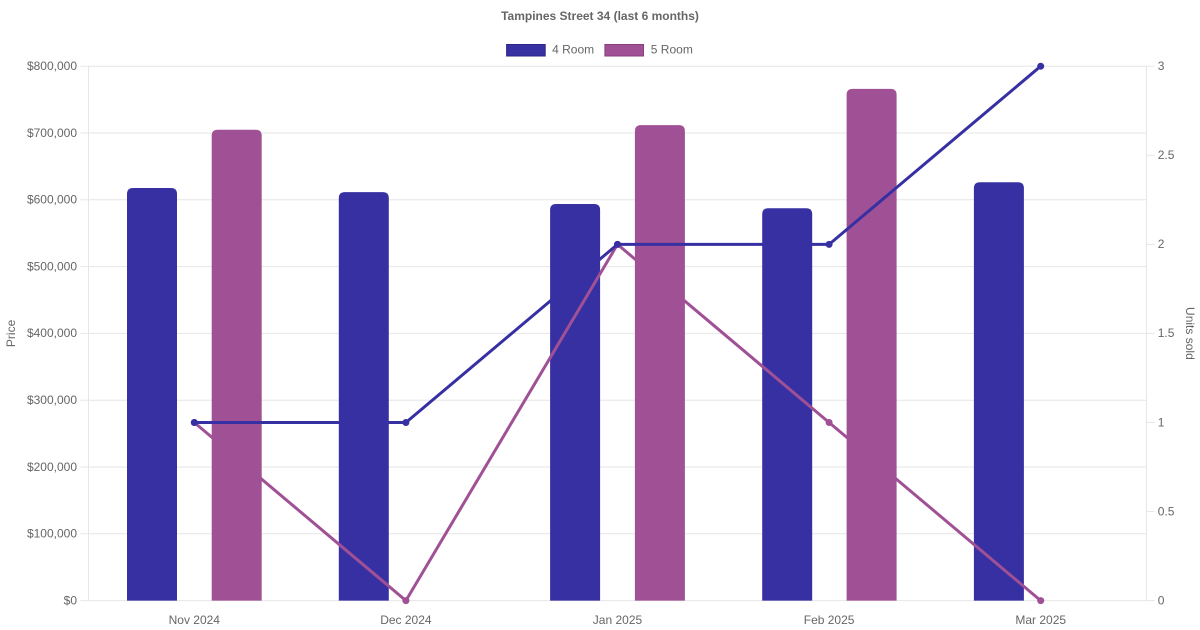 Image resolution: width=1200 pixels, height=630 pixels. What do you see at coordinates (1190, 333) in the screenshot?
I see `svg-text: Units sold` at bounding box center [1190, 333].